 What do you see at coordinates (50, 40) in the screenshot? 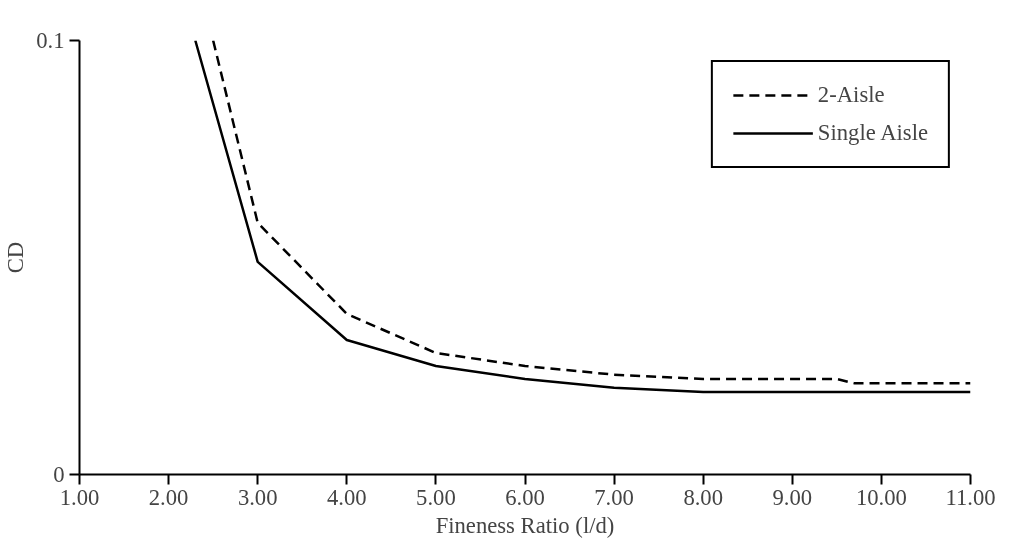
I see `y-tick-label: 0.1` at bounding box center [50, 40].